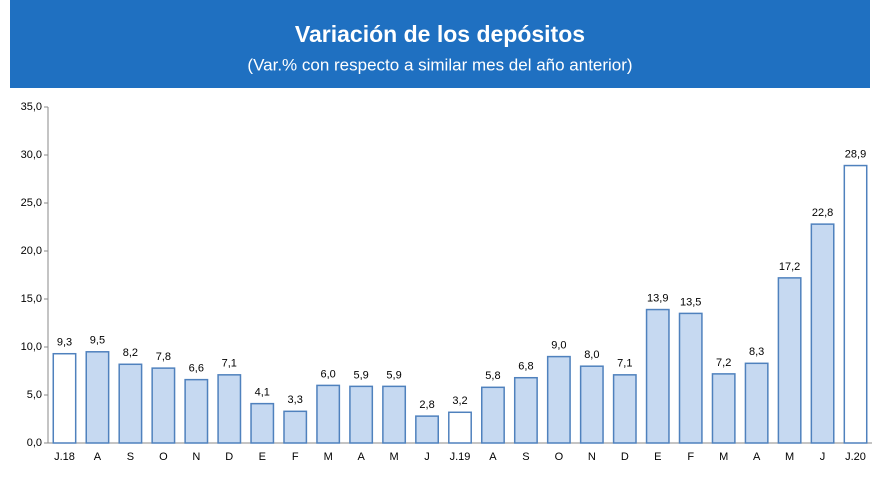 This screenshot has height=477, width=880. Describe the element at coordinates (460, 457) in the screenshot. I see `x-tick-label: J.19` at that location.